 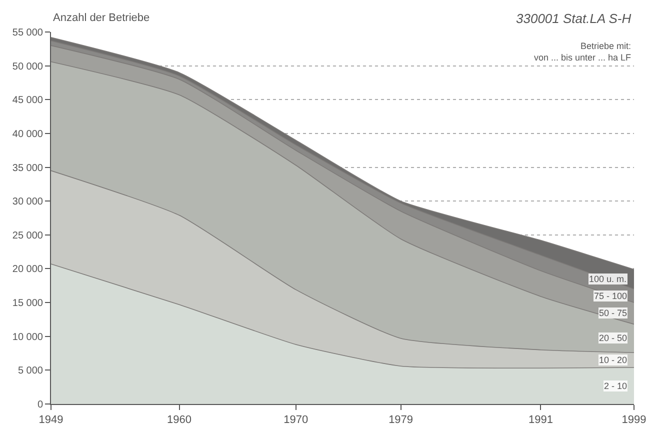 I want to click on y-tick-label: 15 000, so click(x=28, y=304).